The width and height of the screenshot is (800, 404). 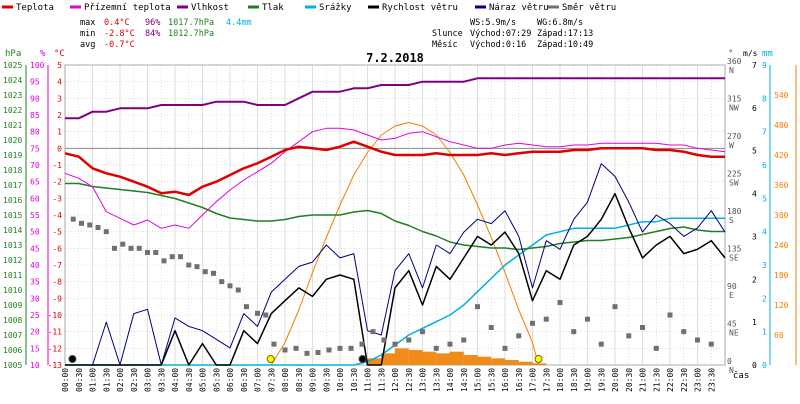 What do you see at coordinates (203, 380) in the screenshot?
I see `tick-label-time: 05:00` at bounding box center [203, 380].